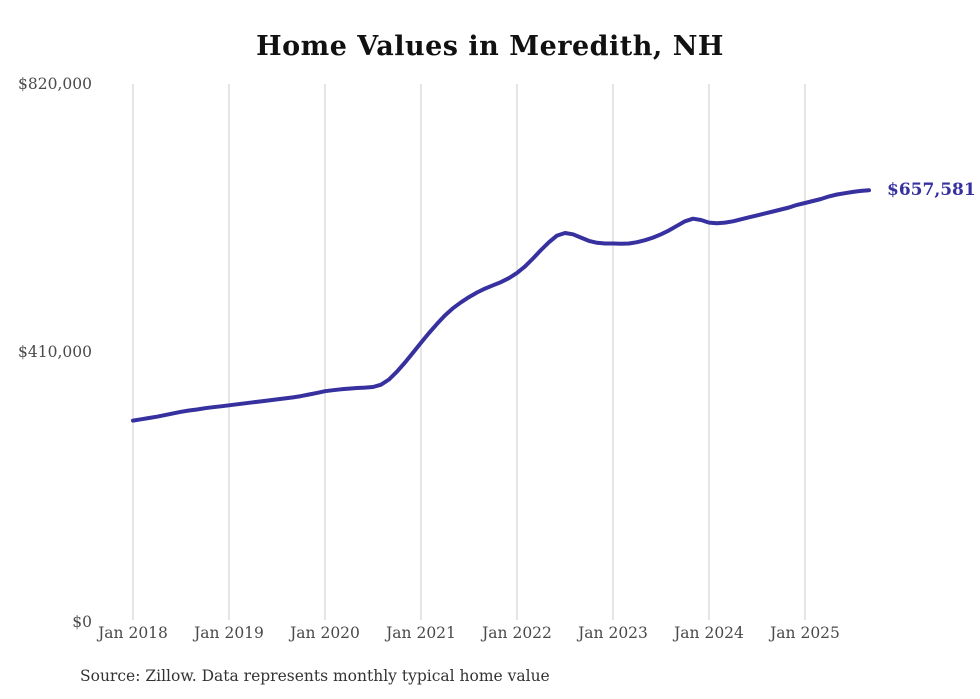 The height and width of the screenshot is (699, 980). Describe the element at coordinates (421, 633) in the screenshot. I see `x-axis-label: Jan 2021` at that location.